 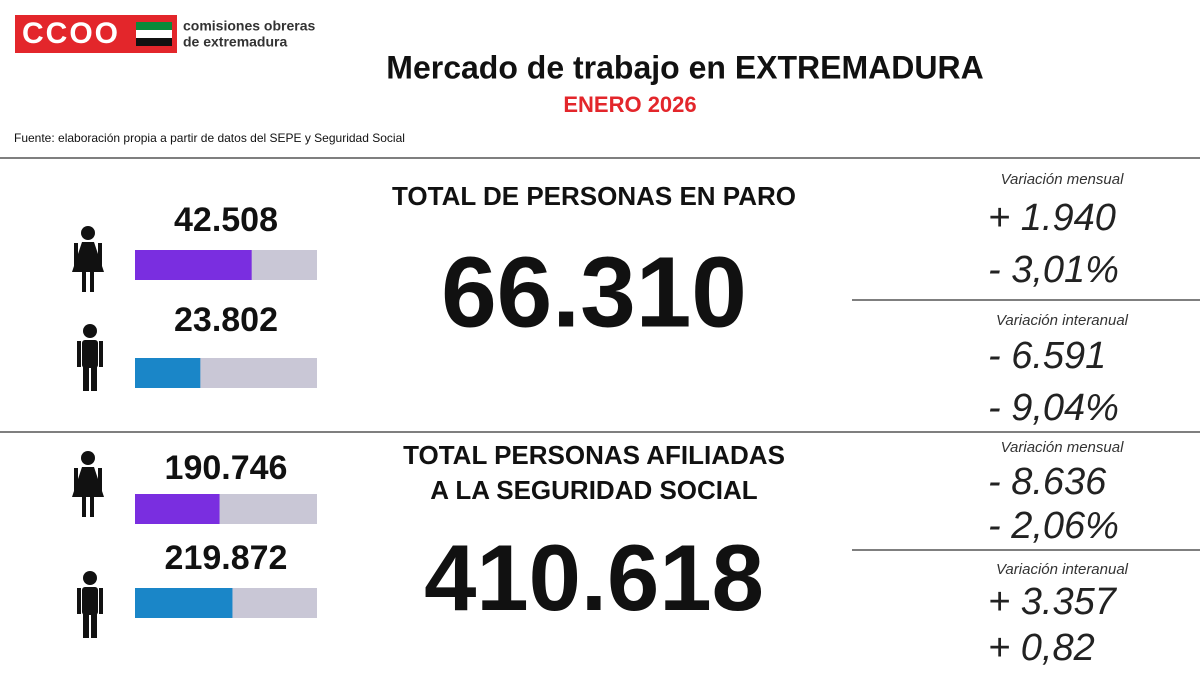 I want to click on variation-value: - 3,01%, so click(x=1053, y=270).